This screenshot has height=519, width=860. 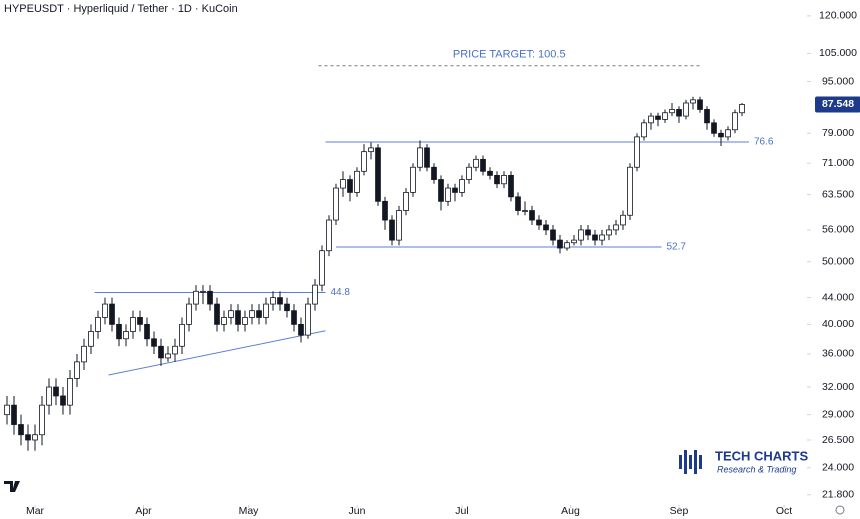 I want to click on x-tick-label: Apr, so click(x=143, y=511).